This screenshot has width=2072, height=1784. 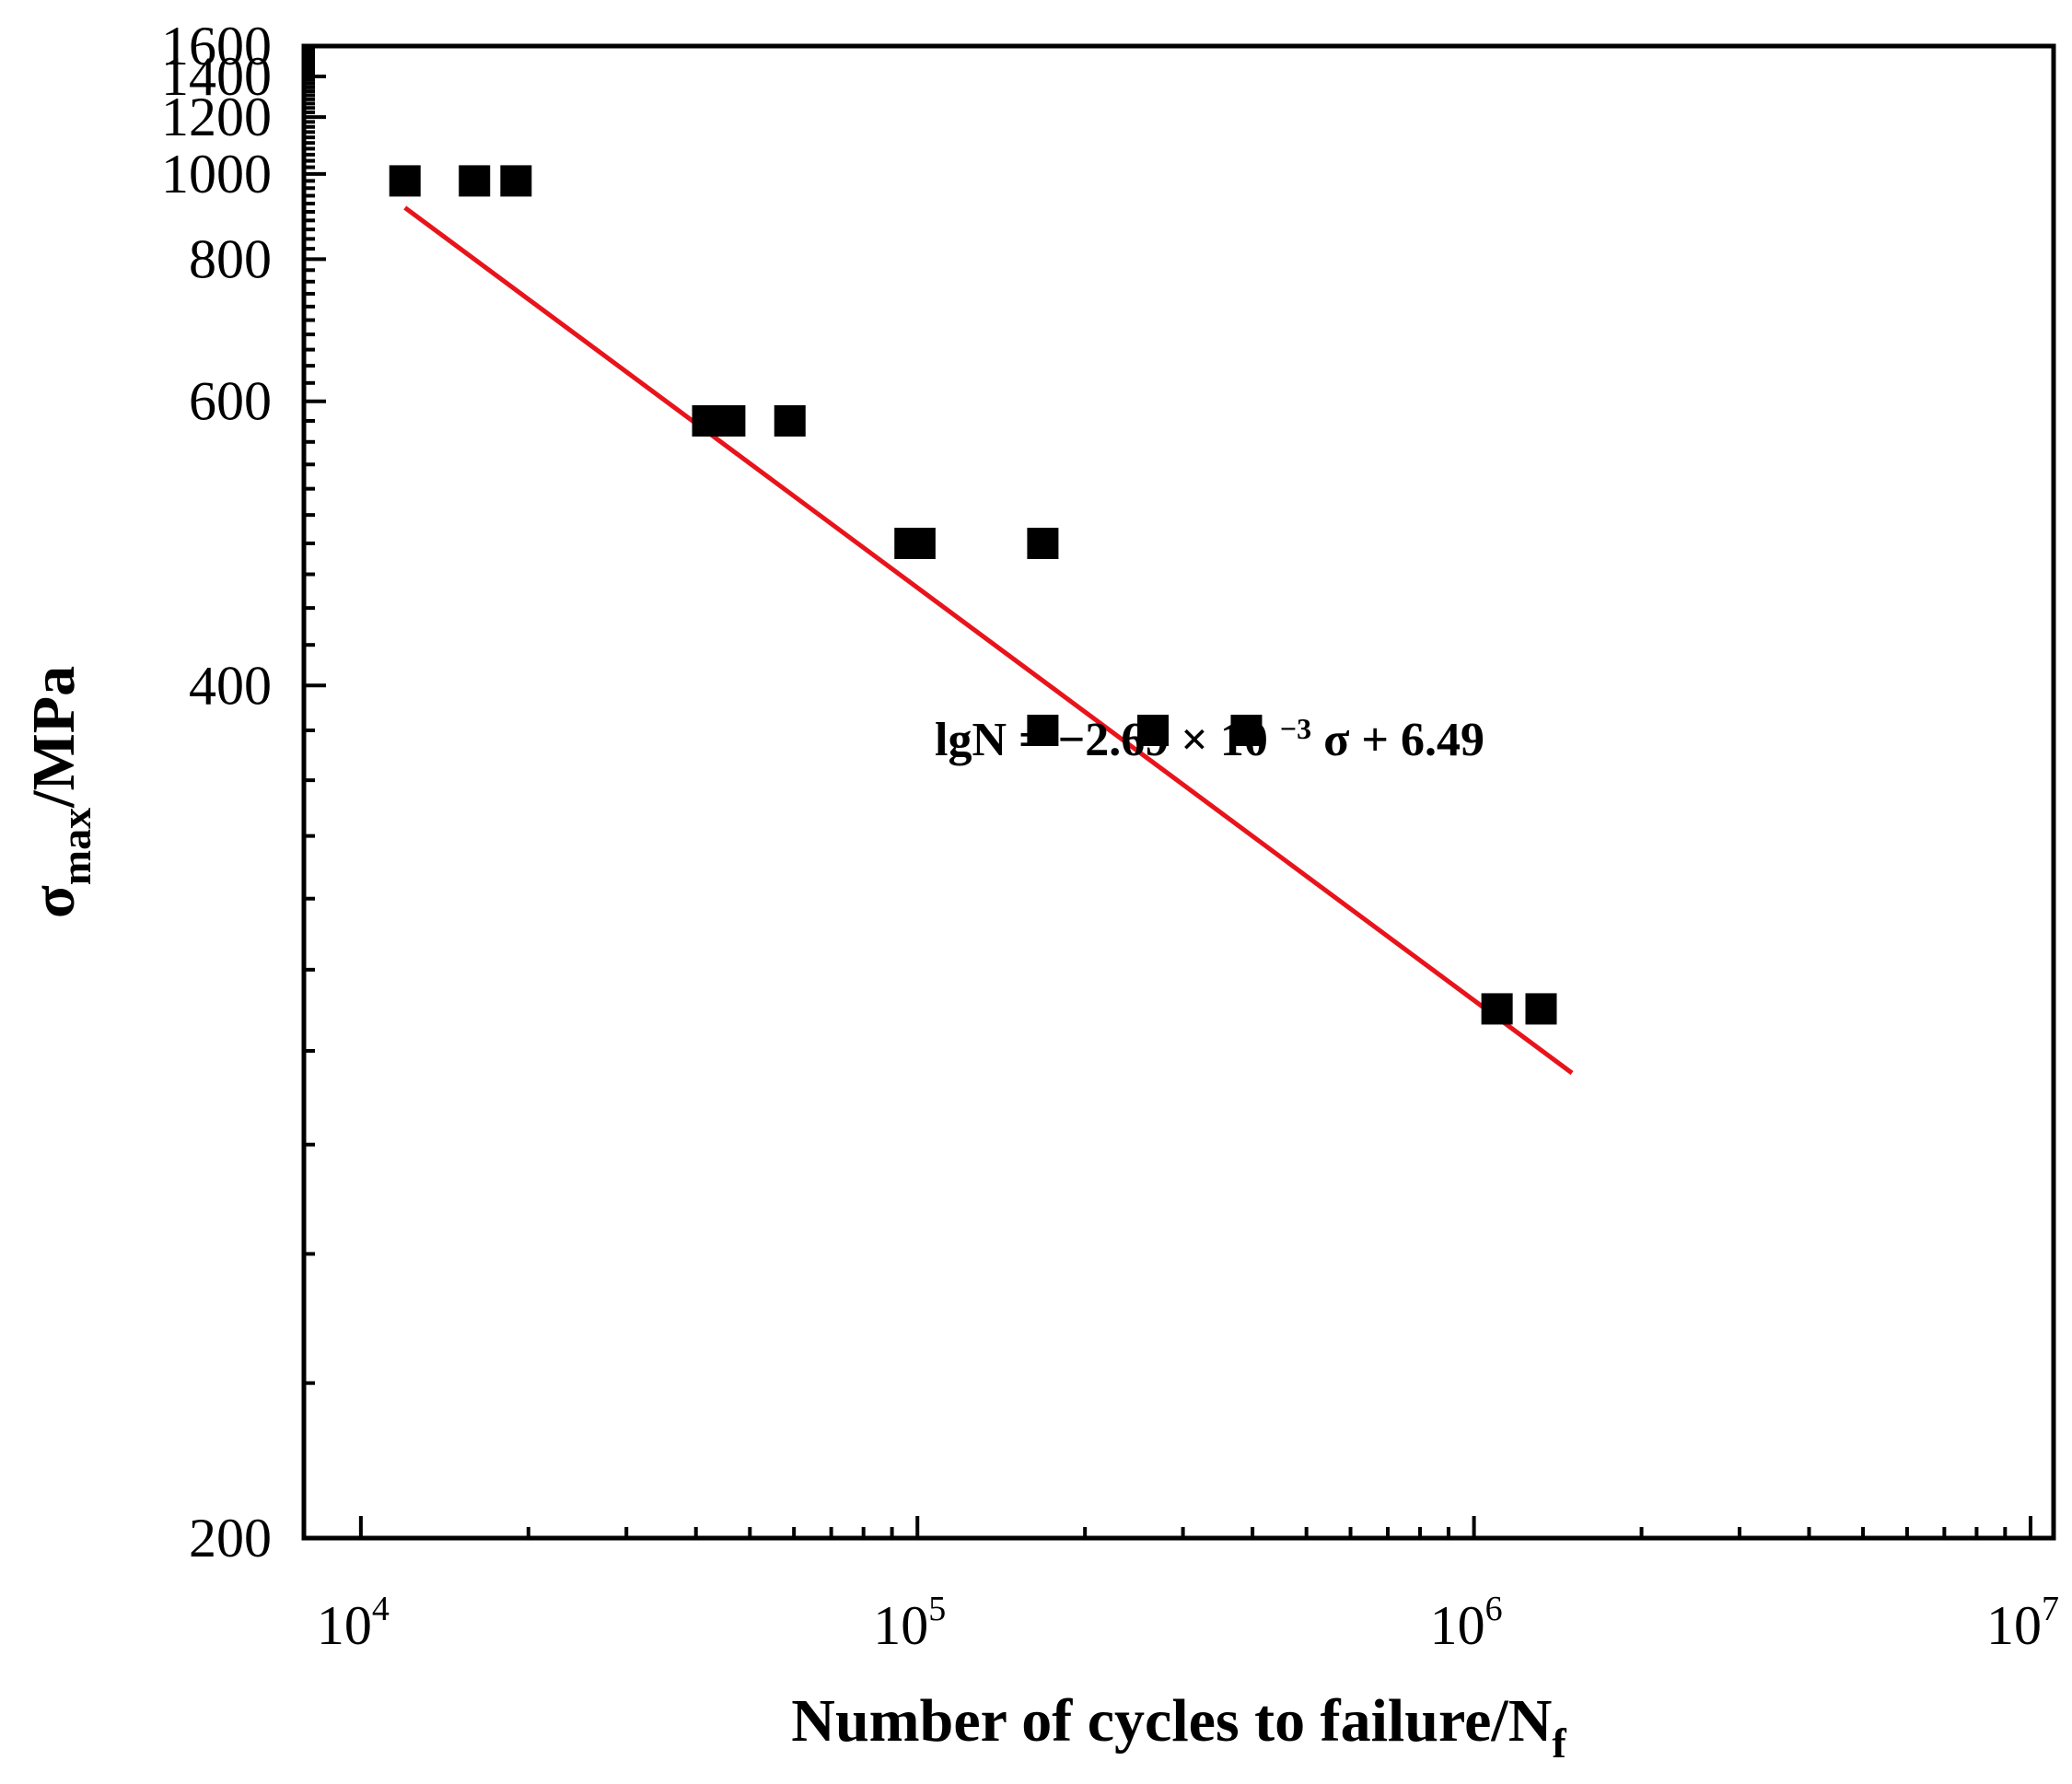 What do you see at coordinates (53, 901) in the screenshot?
I see `y-axis-title-symbol: σ` at bounding box center [53, 901].